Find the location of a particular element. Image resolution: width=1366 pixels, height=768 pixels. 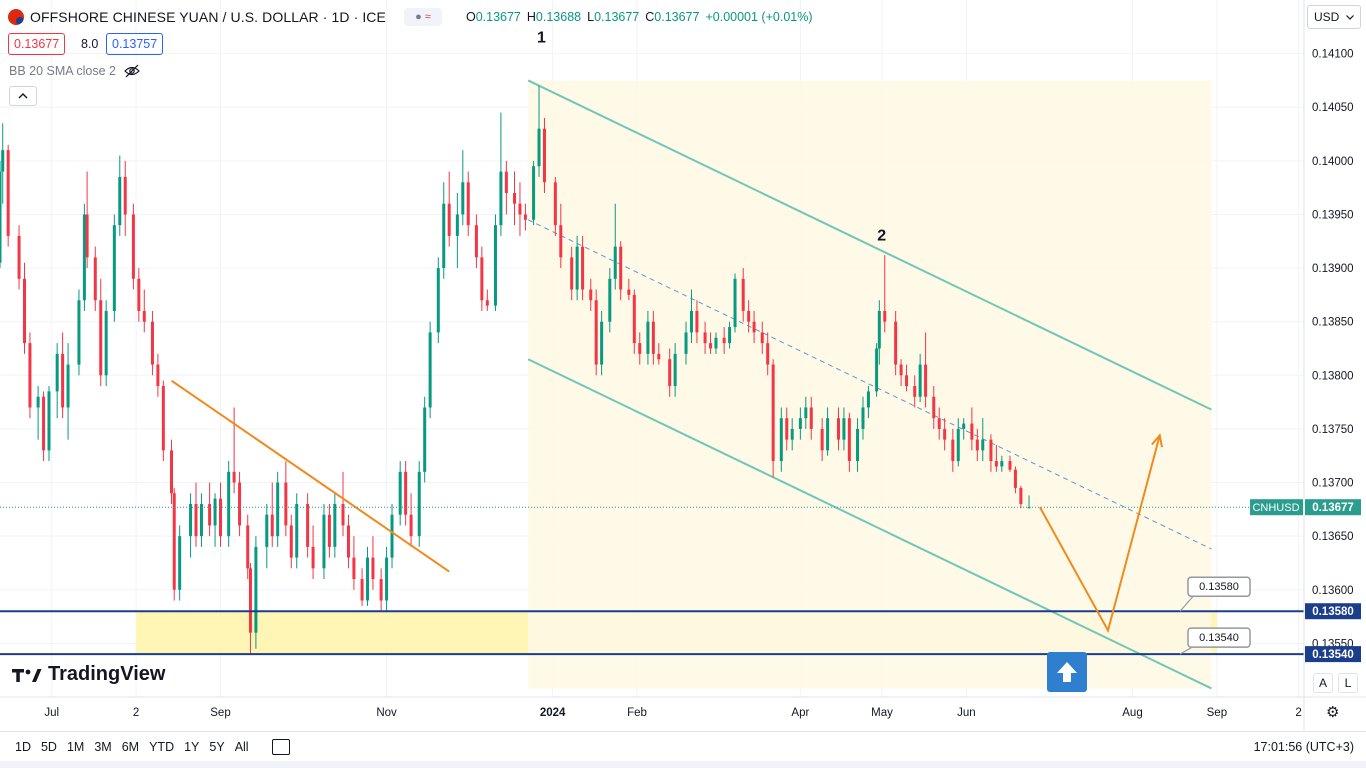

y-tick-label: 0.13650 is located at coordinates (1333, 537).